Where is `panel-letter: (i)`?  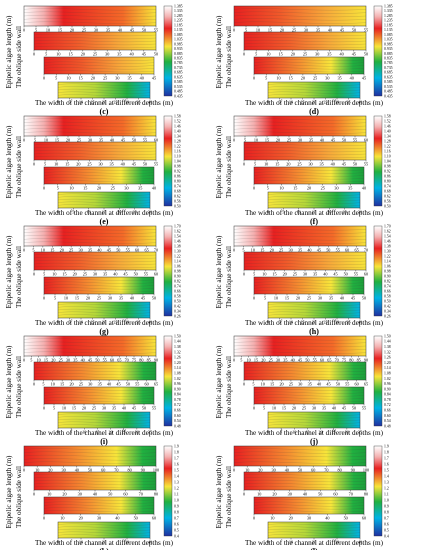
panel-letter: (i) is located at coordinates (104, 441).